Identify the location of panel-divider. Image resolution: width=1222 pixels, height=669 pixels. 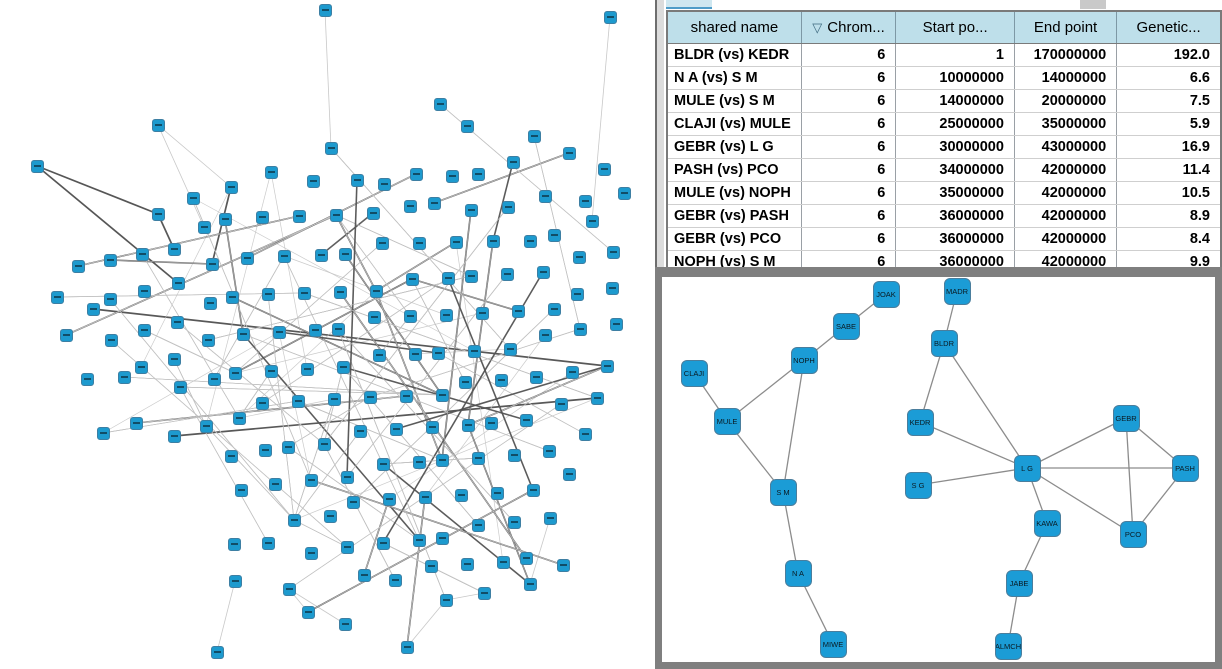
(660, 133).